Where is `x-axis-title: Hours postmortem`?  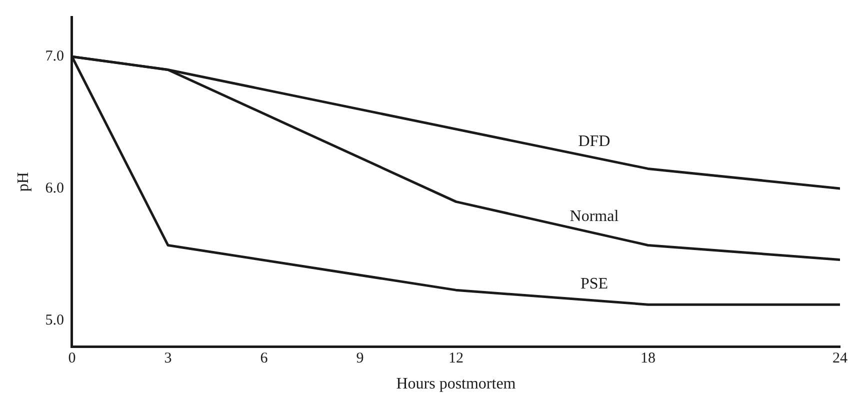 x-axis-title: Hours postmortem is located at coordinates (456, 384).